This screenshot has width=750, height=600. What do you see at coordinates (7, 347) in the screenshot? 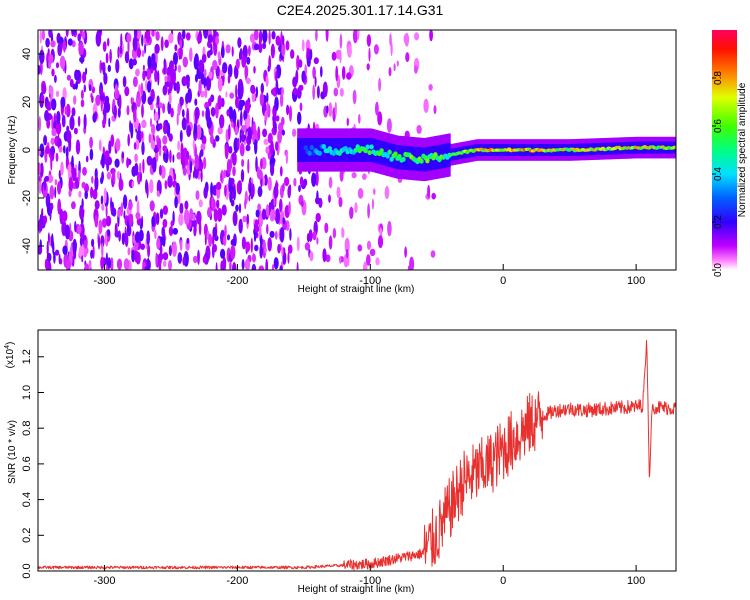
I see `snr-scale-exponent: 4` at bounding box center [7, 347].